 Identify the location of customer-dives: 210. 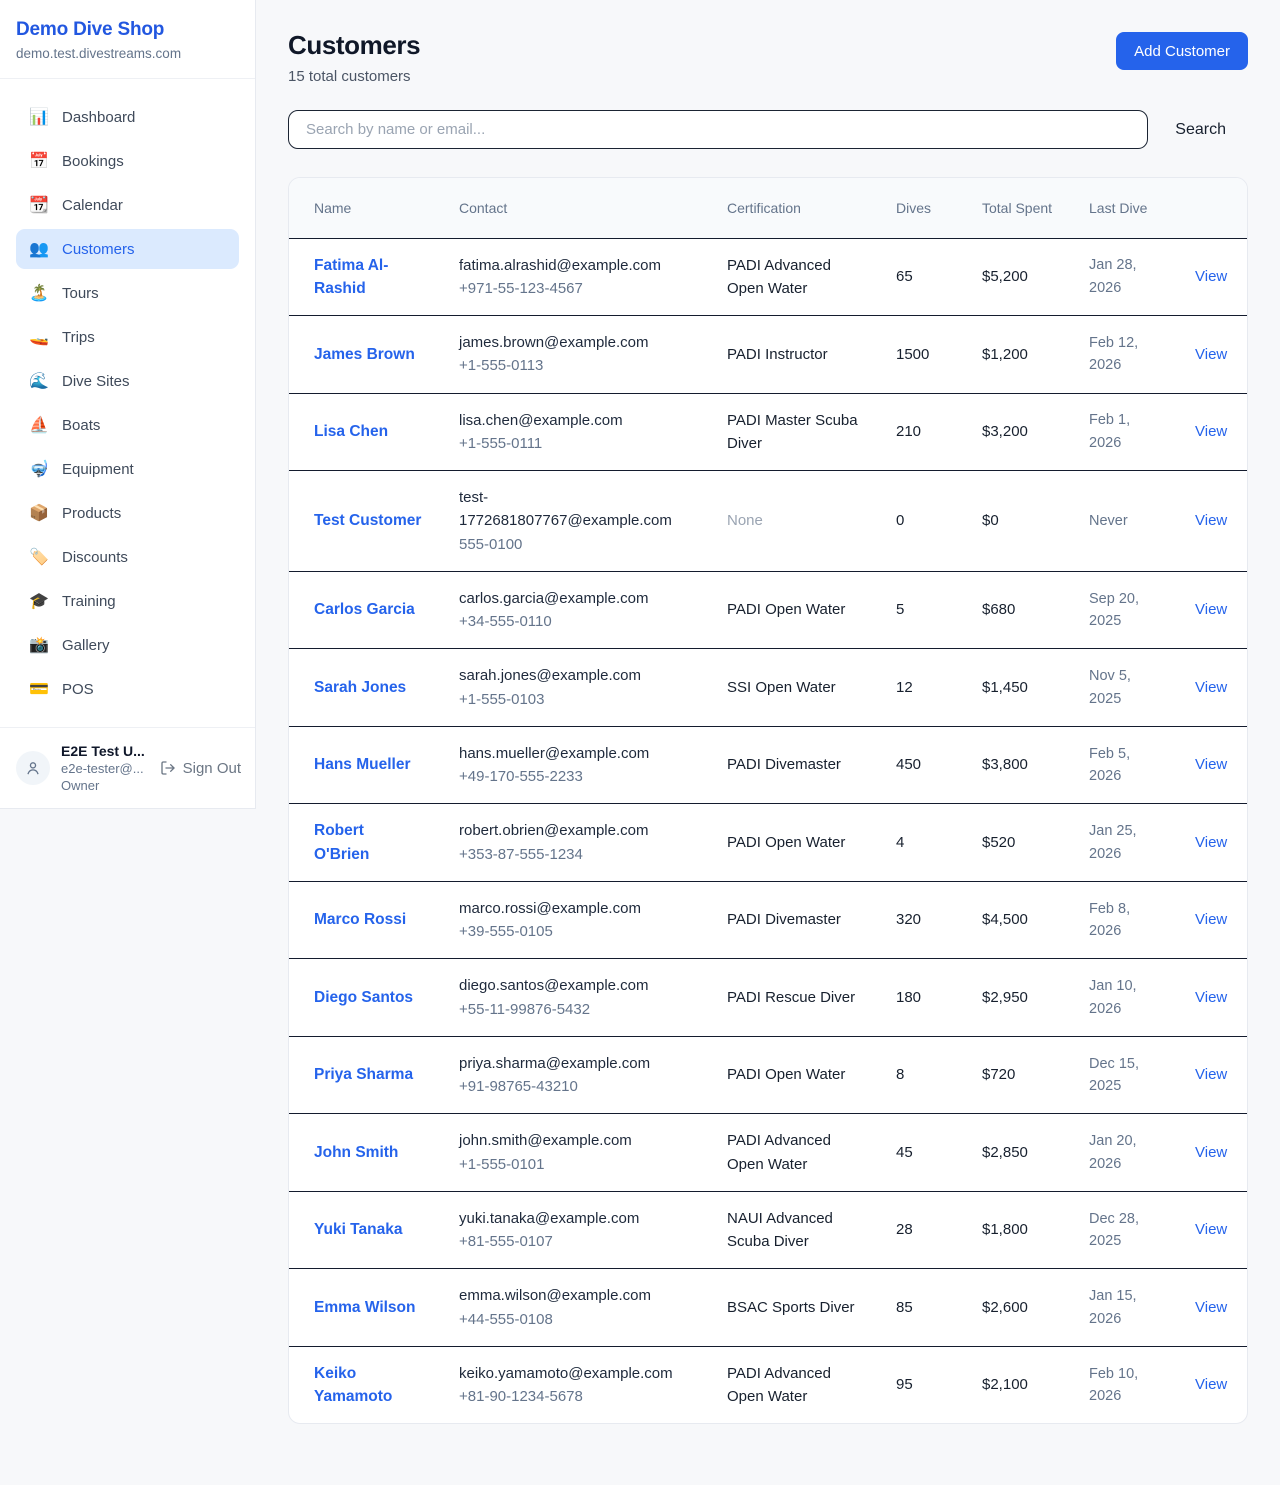
(914, 432).